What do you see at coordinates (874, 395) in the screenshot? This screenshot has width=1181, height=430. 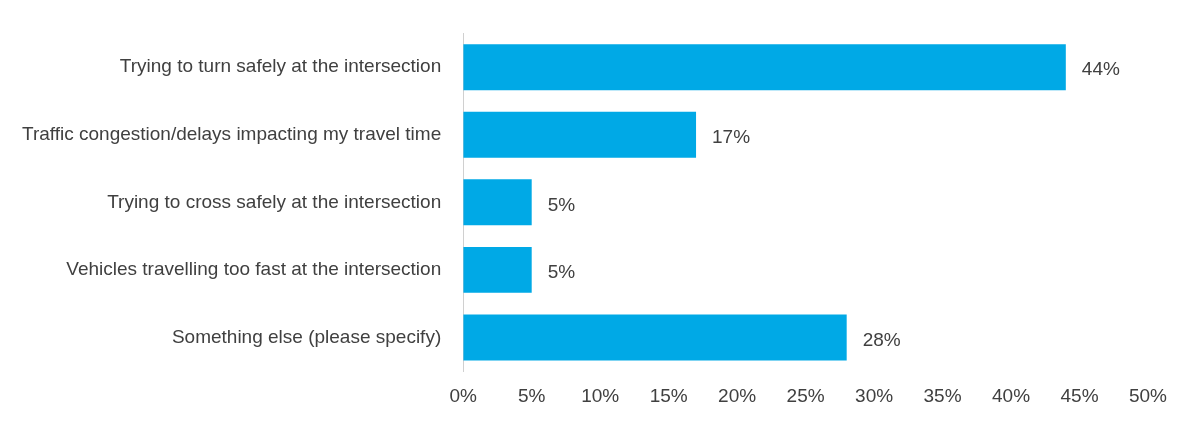 I see `x-tick-label: 30%` at bounding box center [874, 395].